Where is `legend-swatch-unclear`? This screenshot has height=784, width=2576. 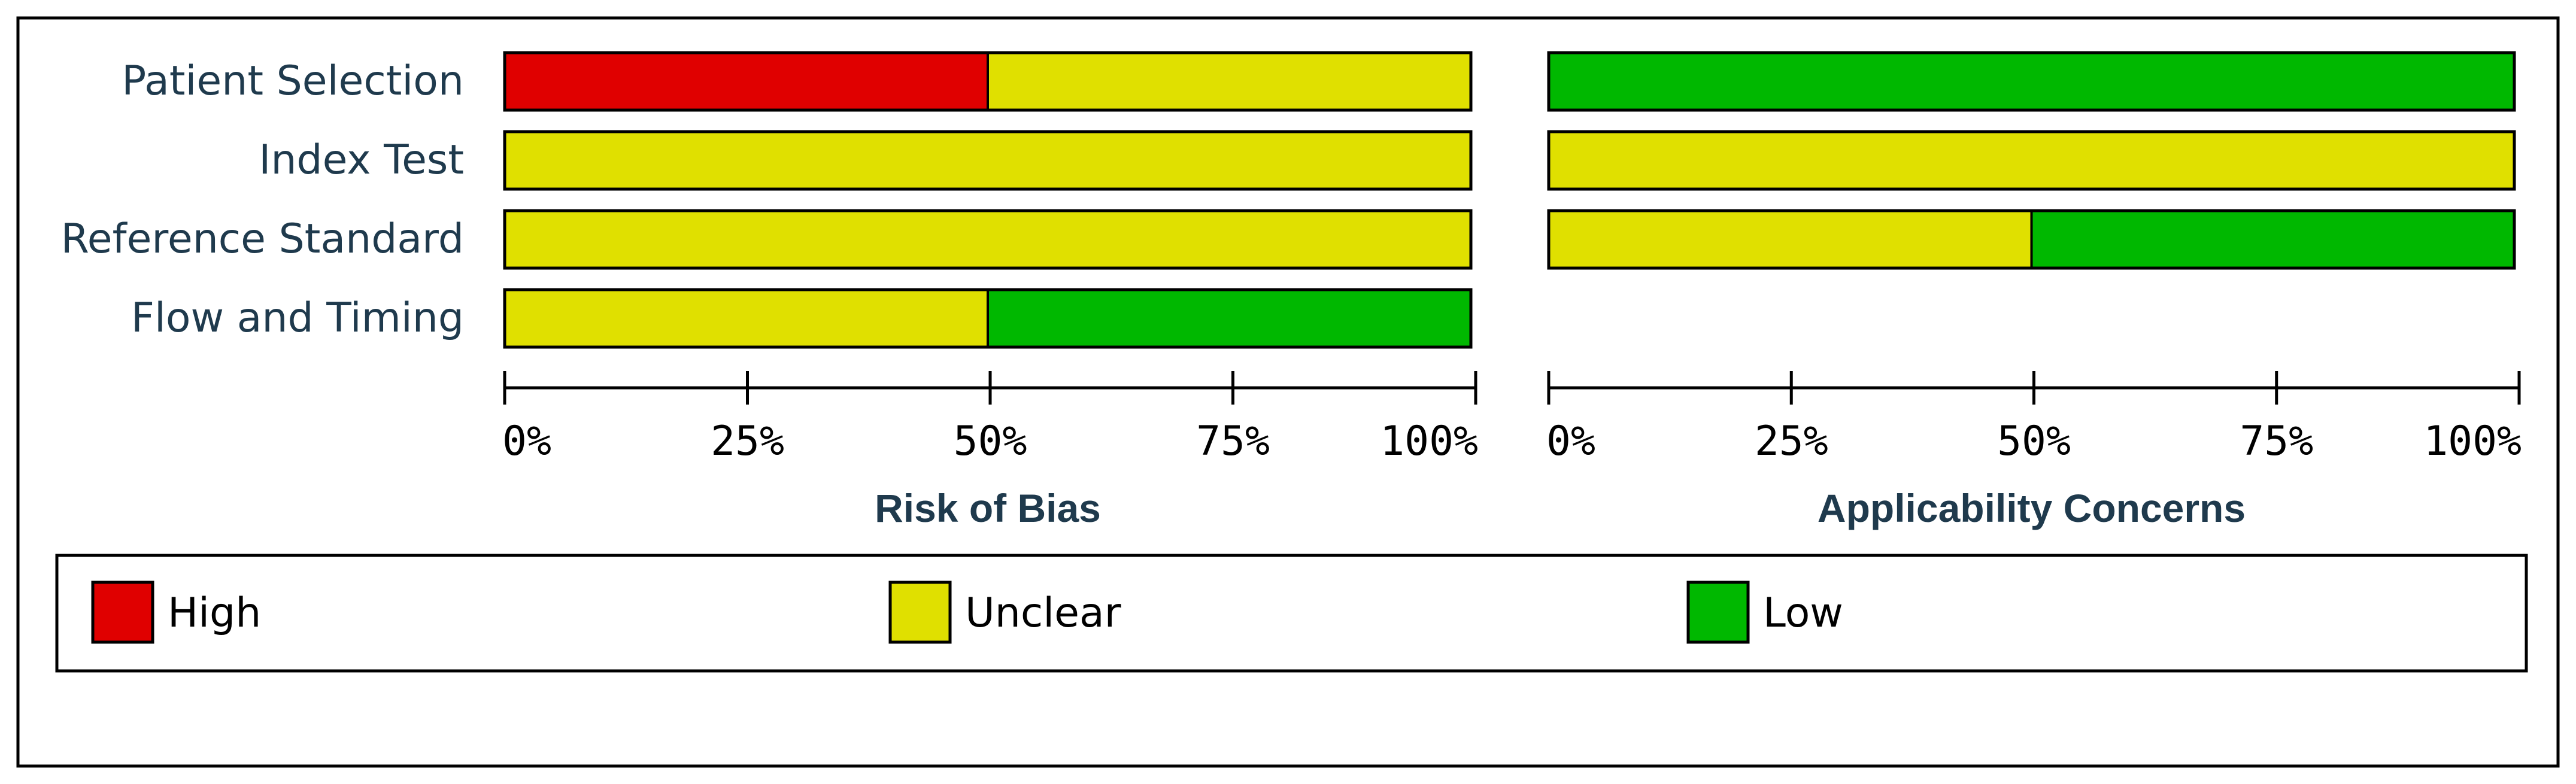 legend-swatch-unclear is located at coordinates (920, 612).